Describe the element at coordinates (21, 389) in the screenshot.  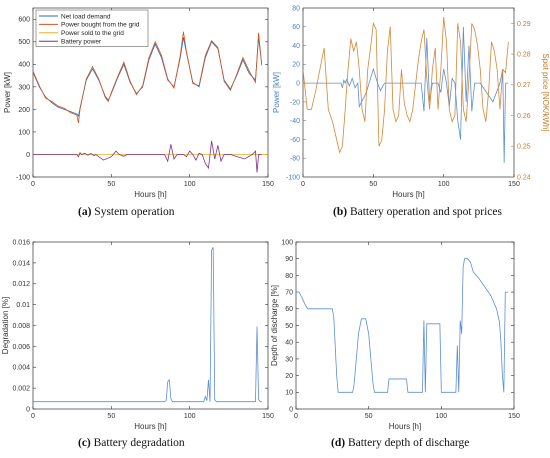
I see `y-tick-label: 0.002` at that location.